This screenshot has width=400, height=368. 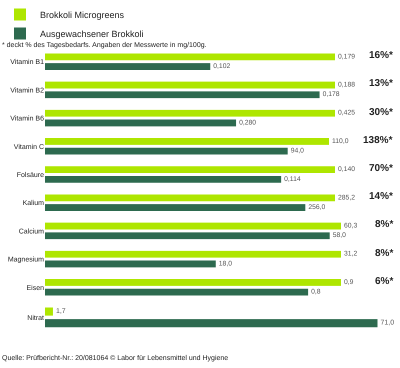 I want to click on legend-label: Ausgewachsener Brokkoli, so click(x=92, y=34).